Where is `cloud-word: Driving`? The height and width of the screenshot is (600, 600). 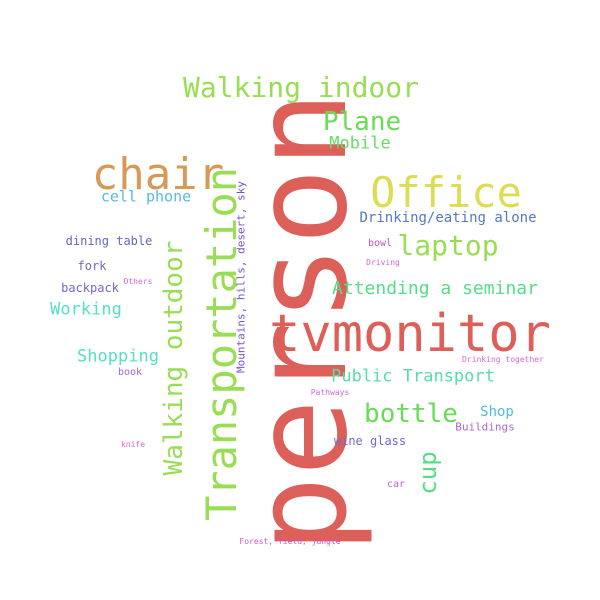
cloud-word: Driving is located at coordinates (383, 262).